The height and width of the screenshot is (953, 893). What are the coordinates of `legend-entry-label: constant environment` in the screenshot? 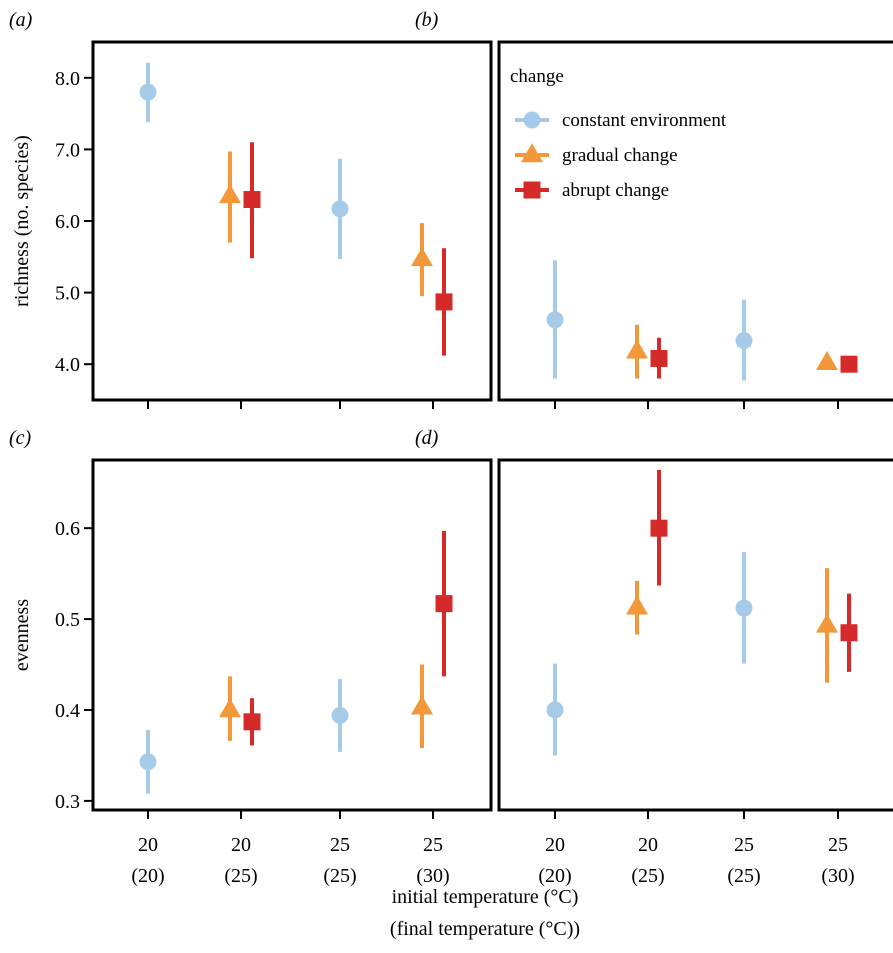 It's located at (644, 120).